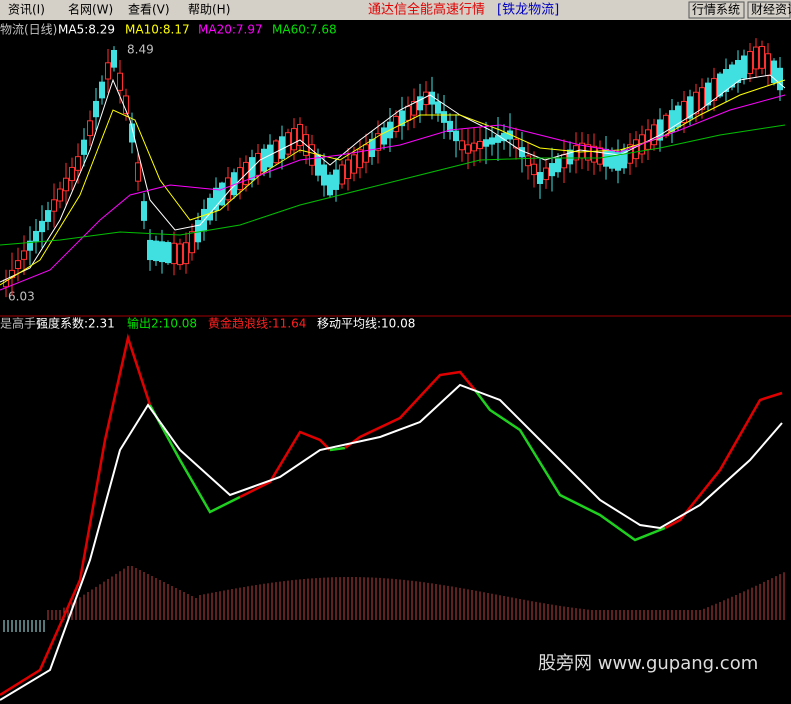 The image size is (791, 704). I want to click on menu-item: 资讯(I), so click(26, 10).